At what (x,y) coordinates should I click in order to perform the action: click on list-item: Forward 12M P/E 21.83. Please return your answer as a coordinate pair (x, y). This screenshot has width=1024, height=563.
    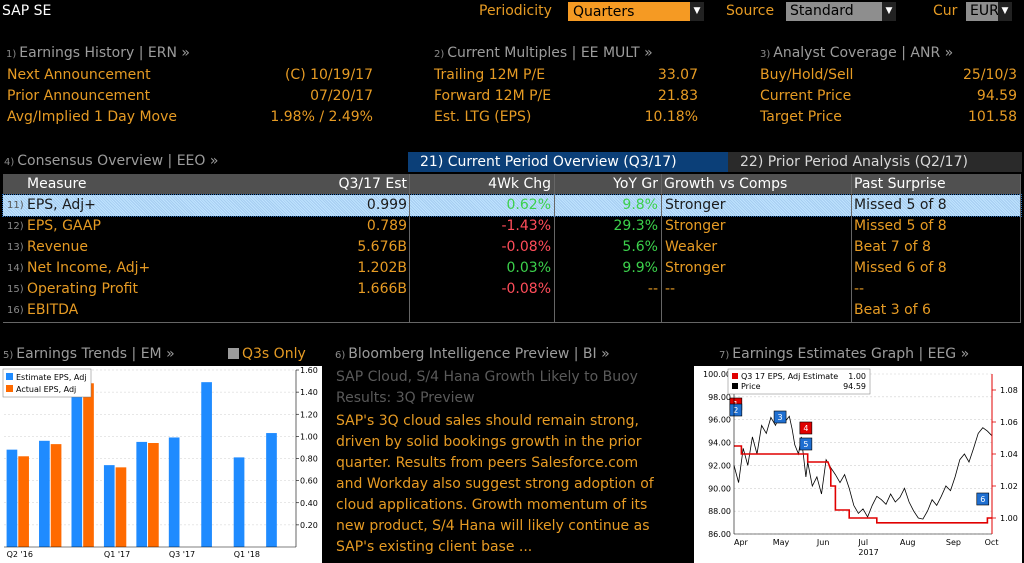
    Looking at the image, I should click on (566, 96).